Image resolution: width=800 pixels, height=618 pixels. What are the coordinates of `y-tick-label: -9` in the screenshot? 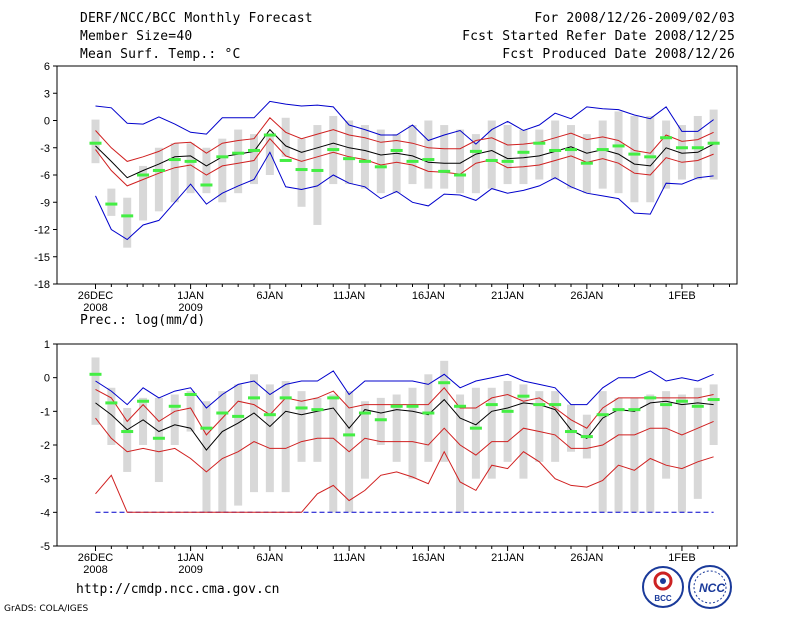 It's located at (45, 203).